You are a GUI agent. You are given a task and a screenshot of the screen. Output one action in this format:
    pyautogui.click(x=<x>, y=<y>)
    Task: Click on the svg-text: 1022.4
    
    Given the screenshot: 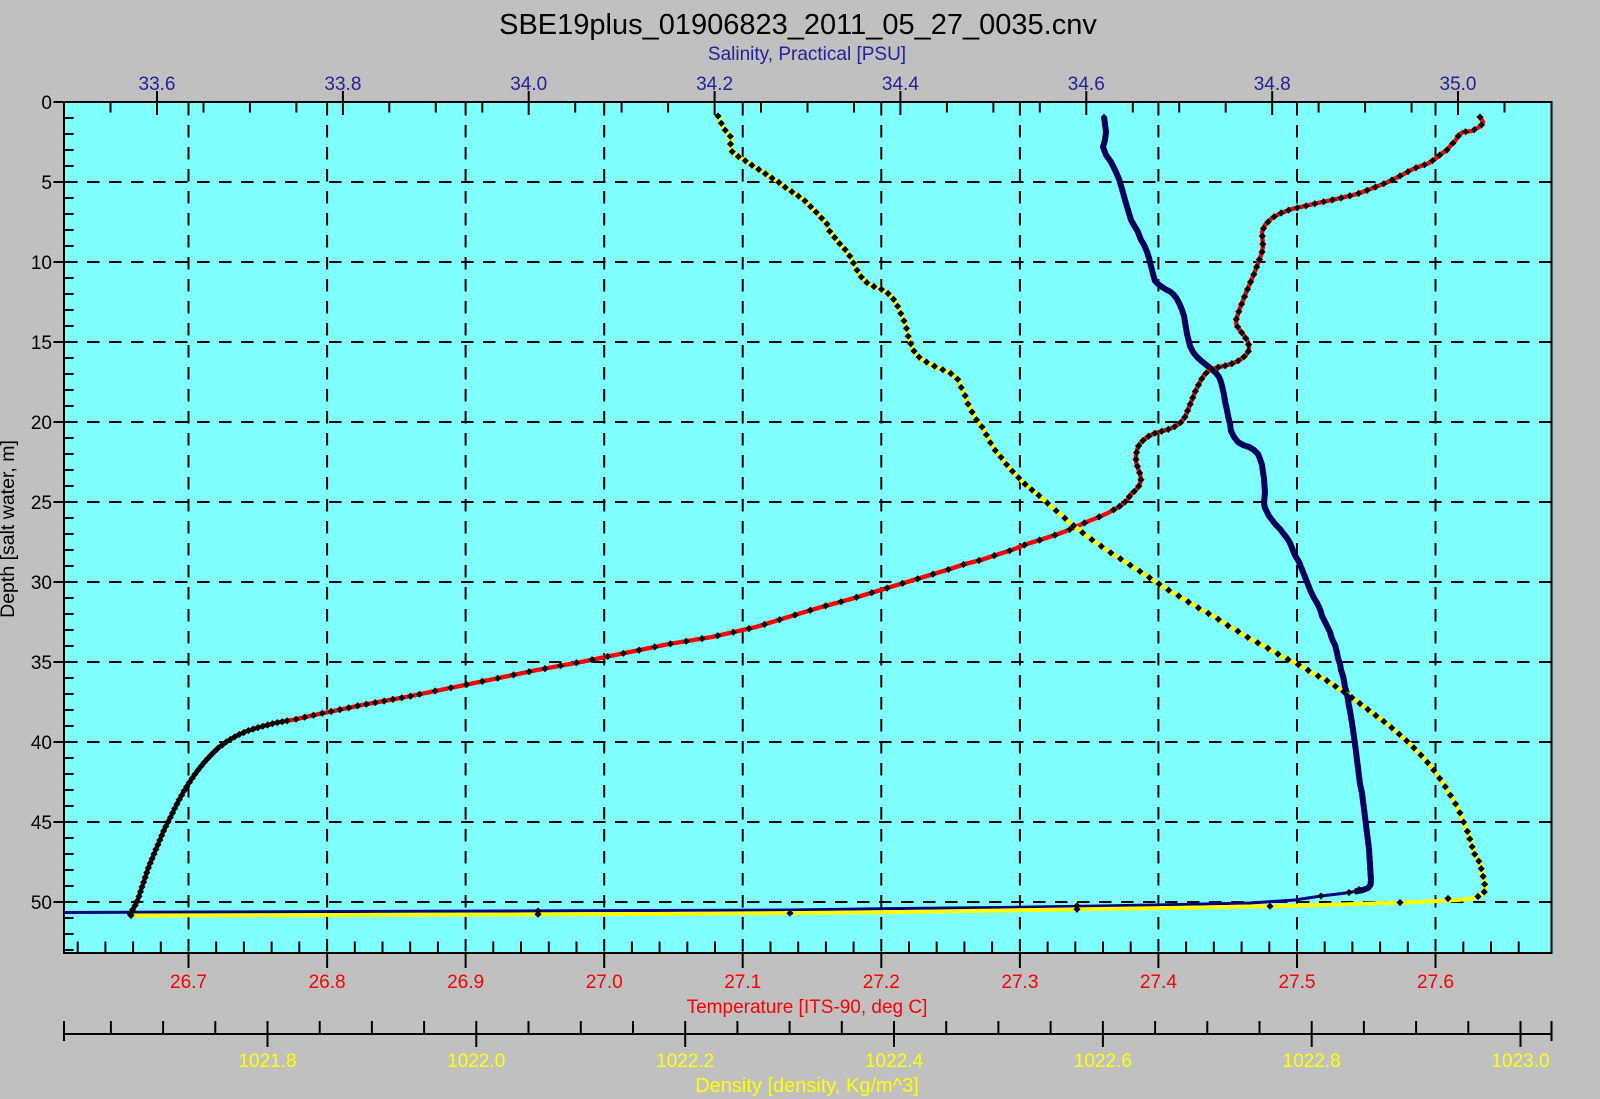 What is the action you would take?
    pyautogui.click(x=894, y=1061)
    